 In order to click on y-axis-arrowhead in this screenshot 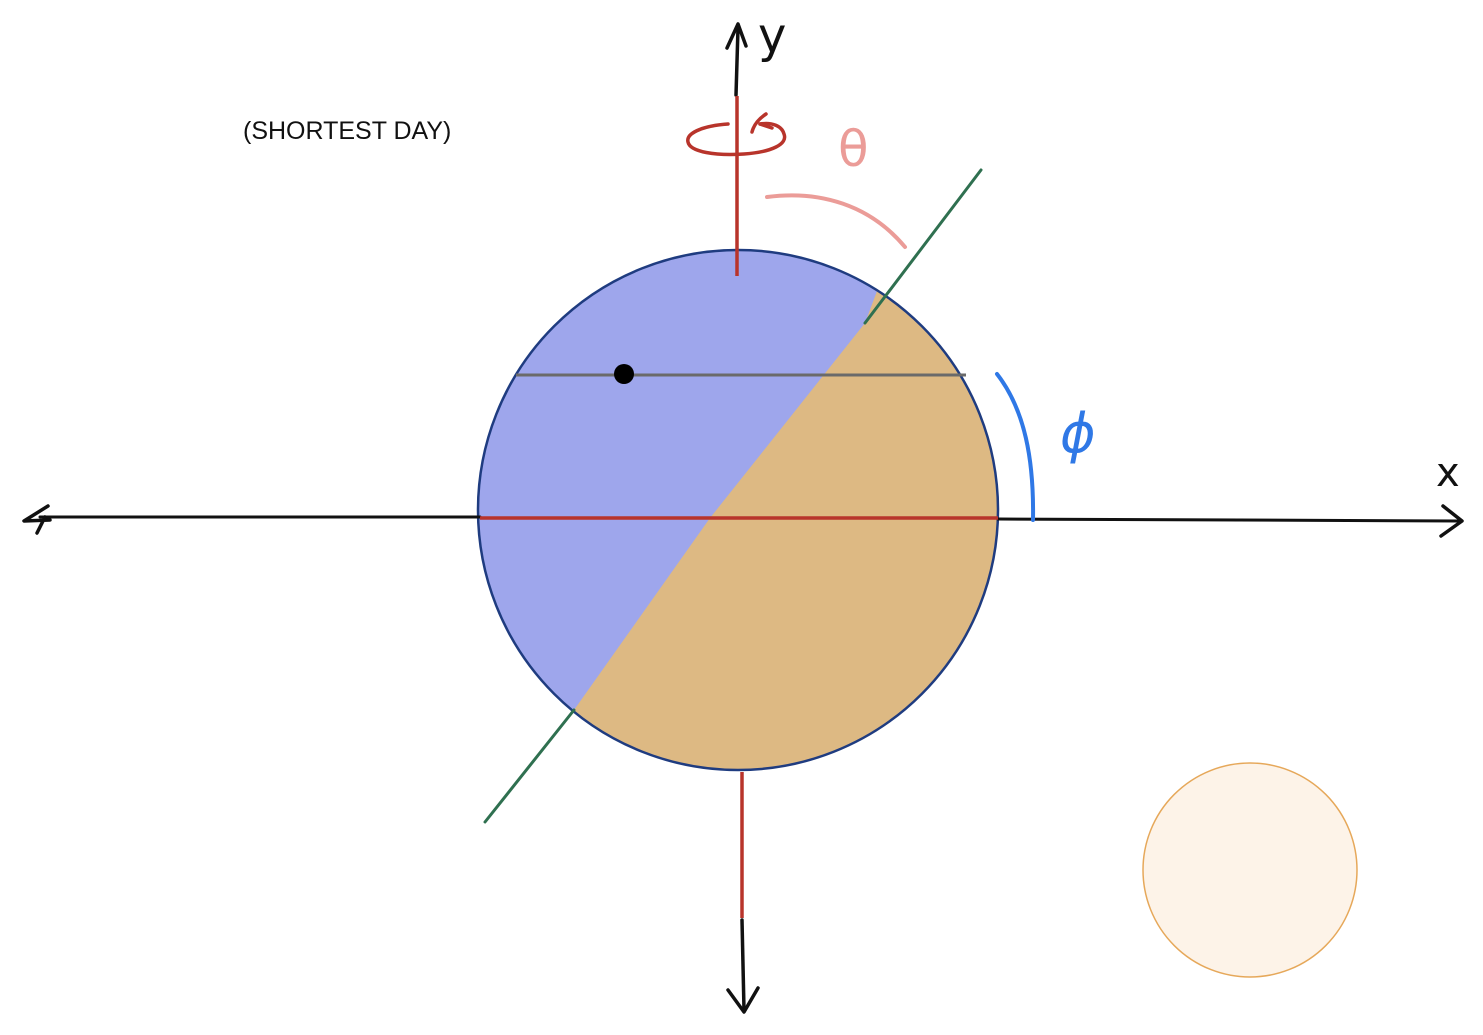, I will do `click(736, 36)`.